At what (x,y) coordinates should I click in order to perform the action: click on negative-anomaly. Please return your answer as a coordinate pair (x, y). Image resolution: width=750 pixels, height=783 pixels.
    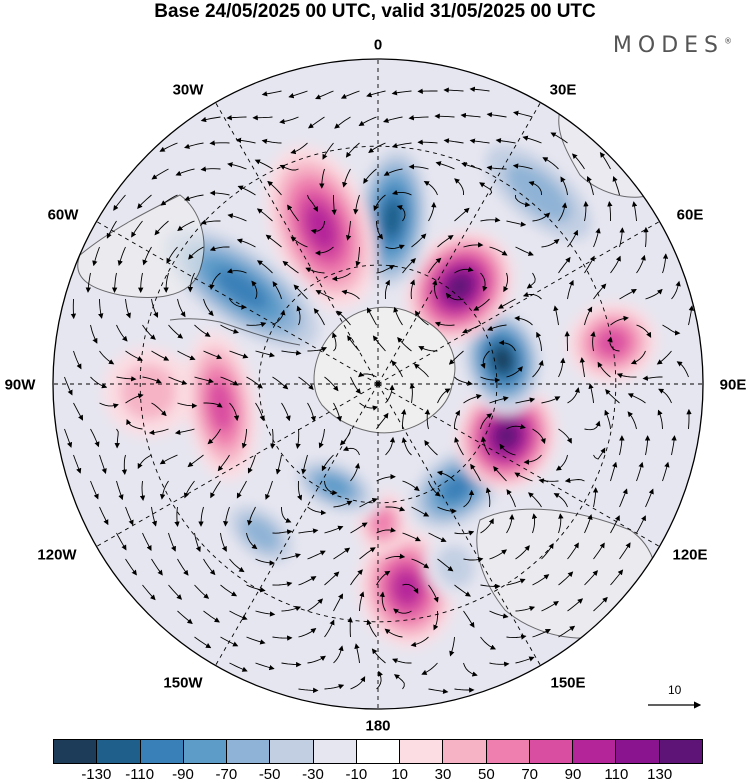
    Looking at the image, I should click on (538, 192).